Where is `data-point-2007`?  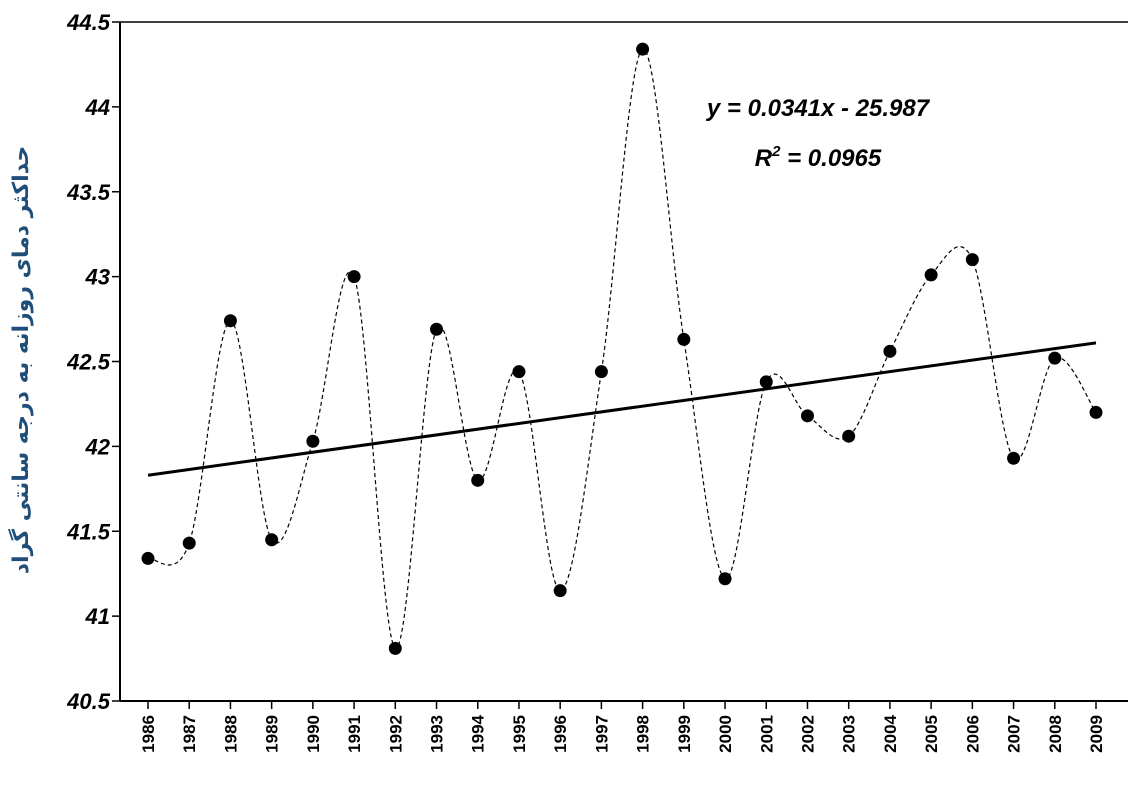 data-point-2007 is located at coordinates (1014, 458).